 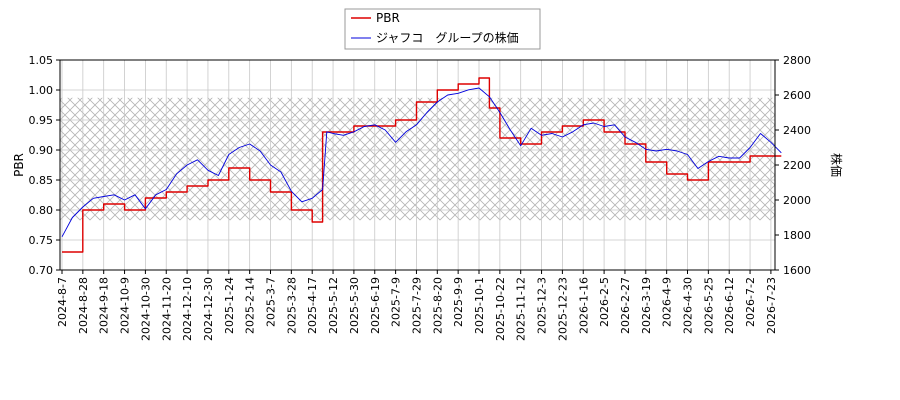 What do you see at coordinates (312, 305) in the screenshot?
I see `x-tick-label: 2025-4-17` at bounding box center [312, 305].